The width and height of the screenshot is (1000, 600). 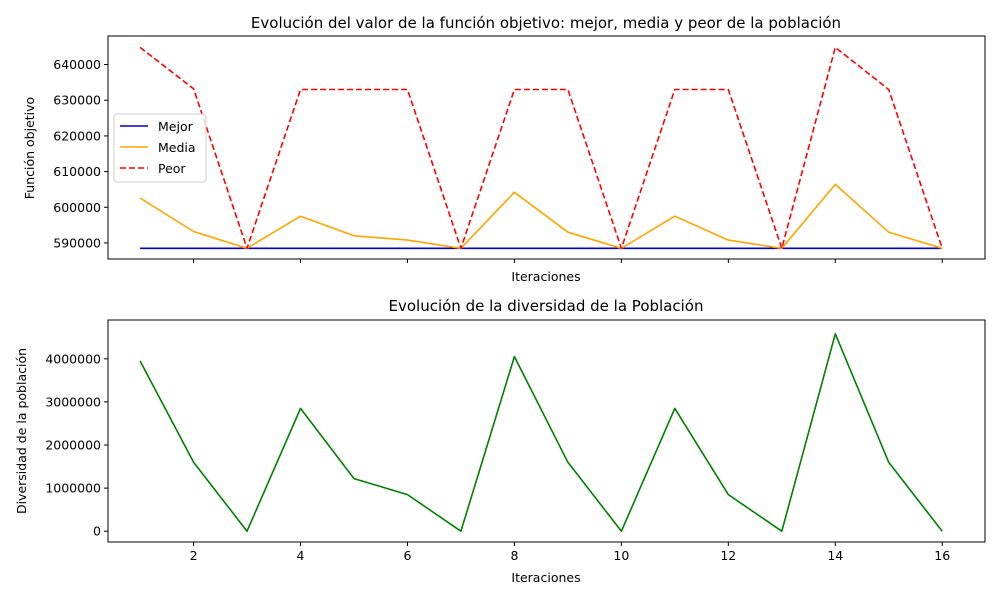 I want to click on legend-label-media: Media, so click(x=177, y=147).